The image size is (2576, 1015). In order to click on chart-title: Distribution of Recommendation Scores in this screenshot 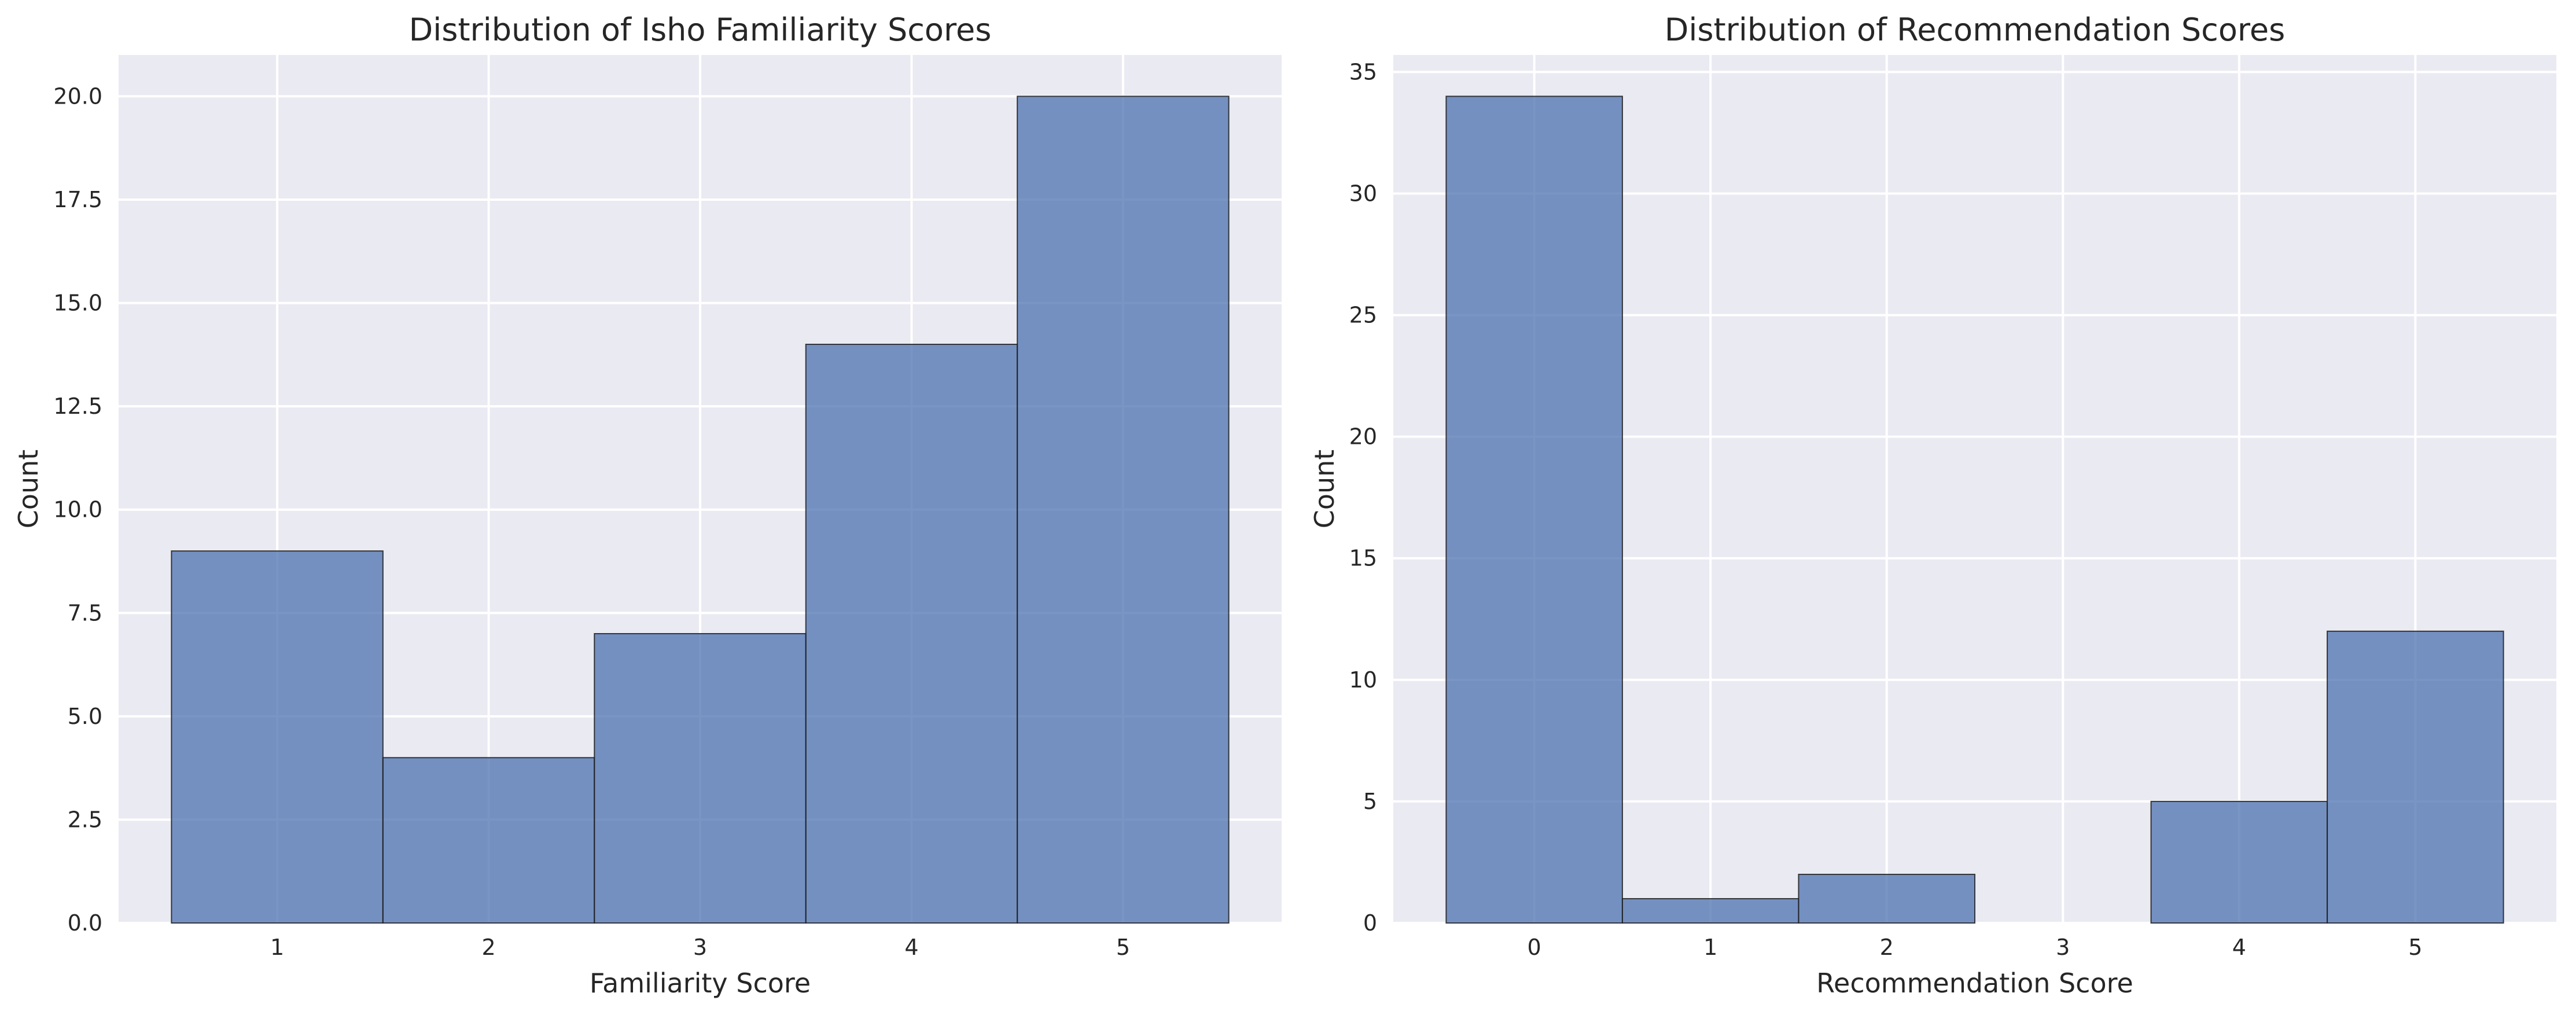, I will do `click(1975, 30)`.